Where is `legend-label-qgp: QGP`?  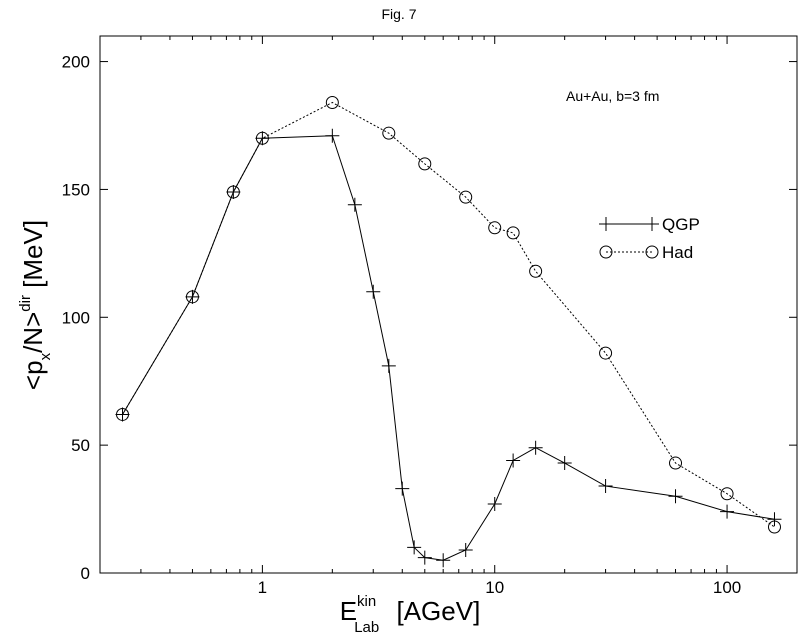
legend-label-qgp: QGP is located at coordinates (681, 224).